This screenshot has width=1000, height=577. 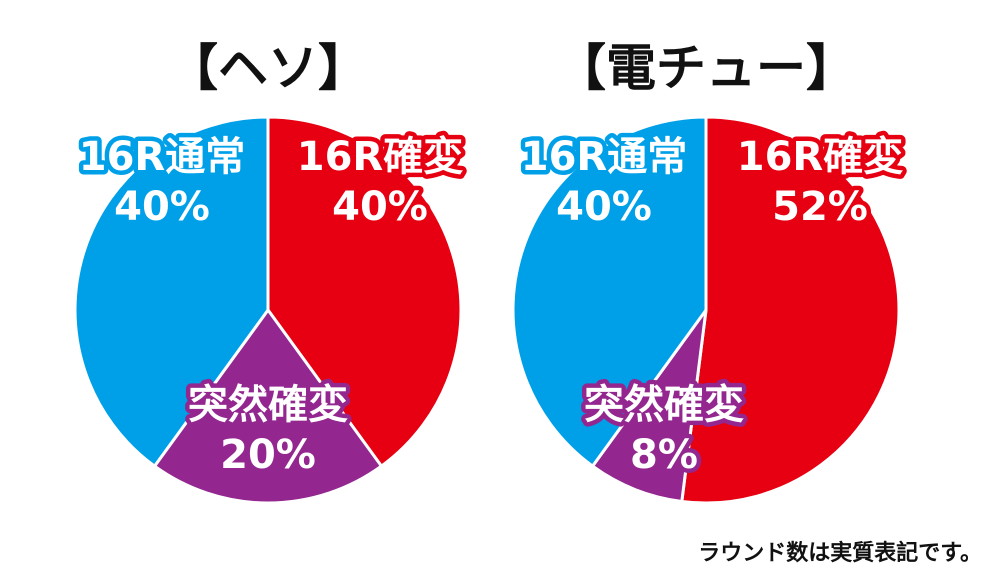 What do you see at coordinates (604, 157) in the screenshot?
I see `slice-name-denchu-tsujo-16r: 16R通常` at bounding box center [604, 157].